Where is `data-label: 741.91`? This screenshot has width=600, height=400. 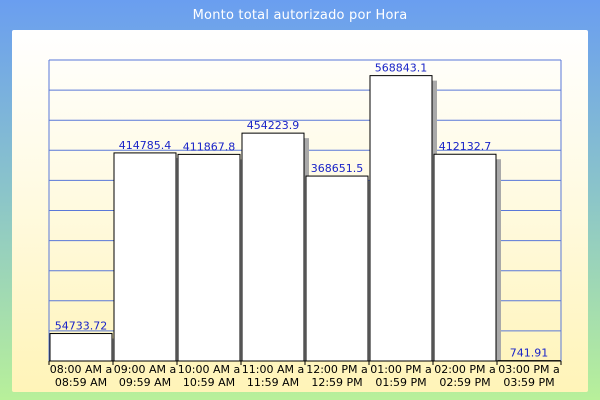
data-label: 741.91 is located at coordinates (529, 353).